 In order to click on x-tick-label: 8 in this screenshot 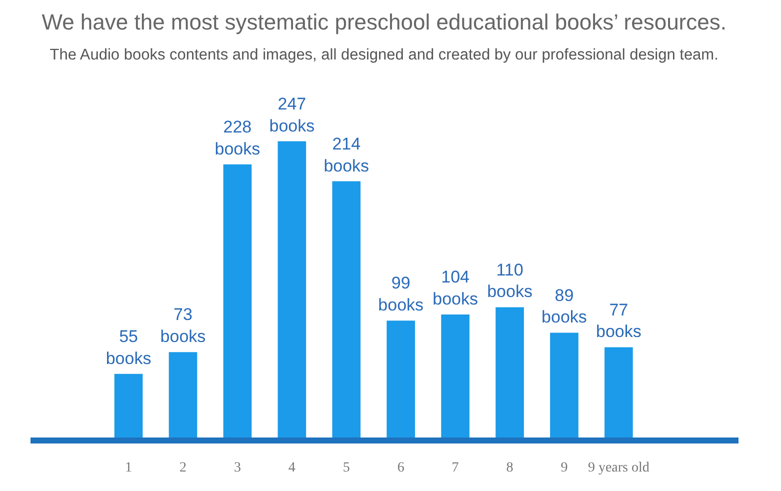, I will do `click(510, 468)`.